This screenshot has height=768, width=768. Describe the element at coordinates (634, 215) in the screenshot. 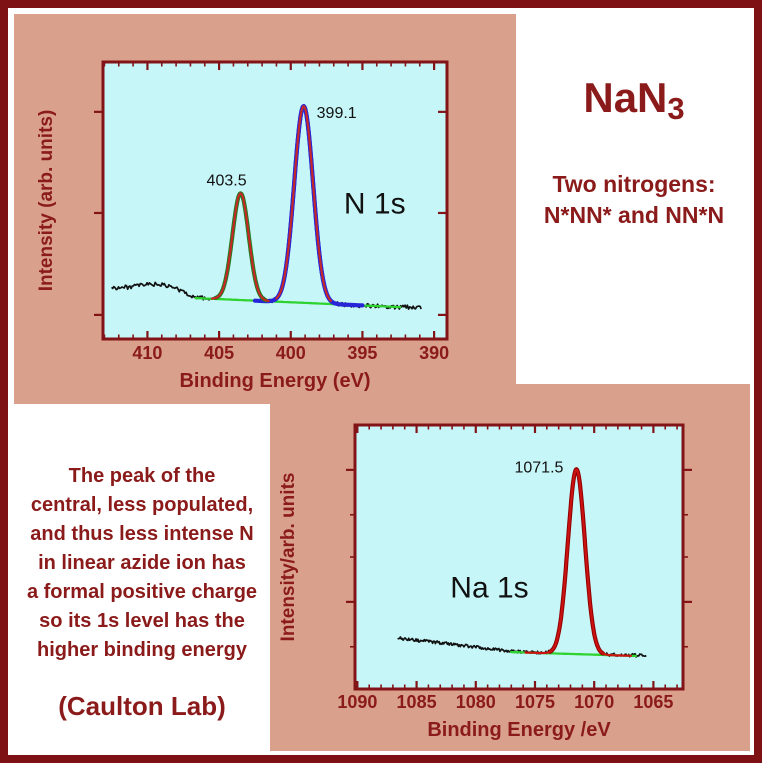

I see `nitrogen-note-line2: N*NN* and NN*N` at that location.